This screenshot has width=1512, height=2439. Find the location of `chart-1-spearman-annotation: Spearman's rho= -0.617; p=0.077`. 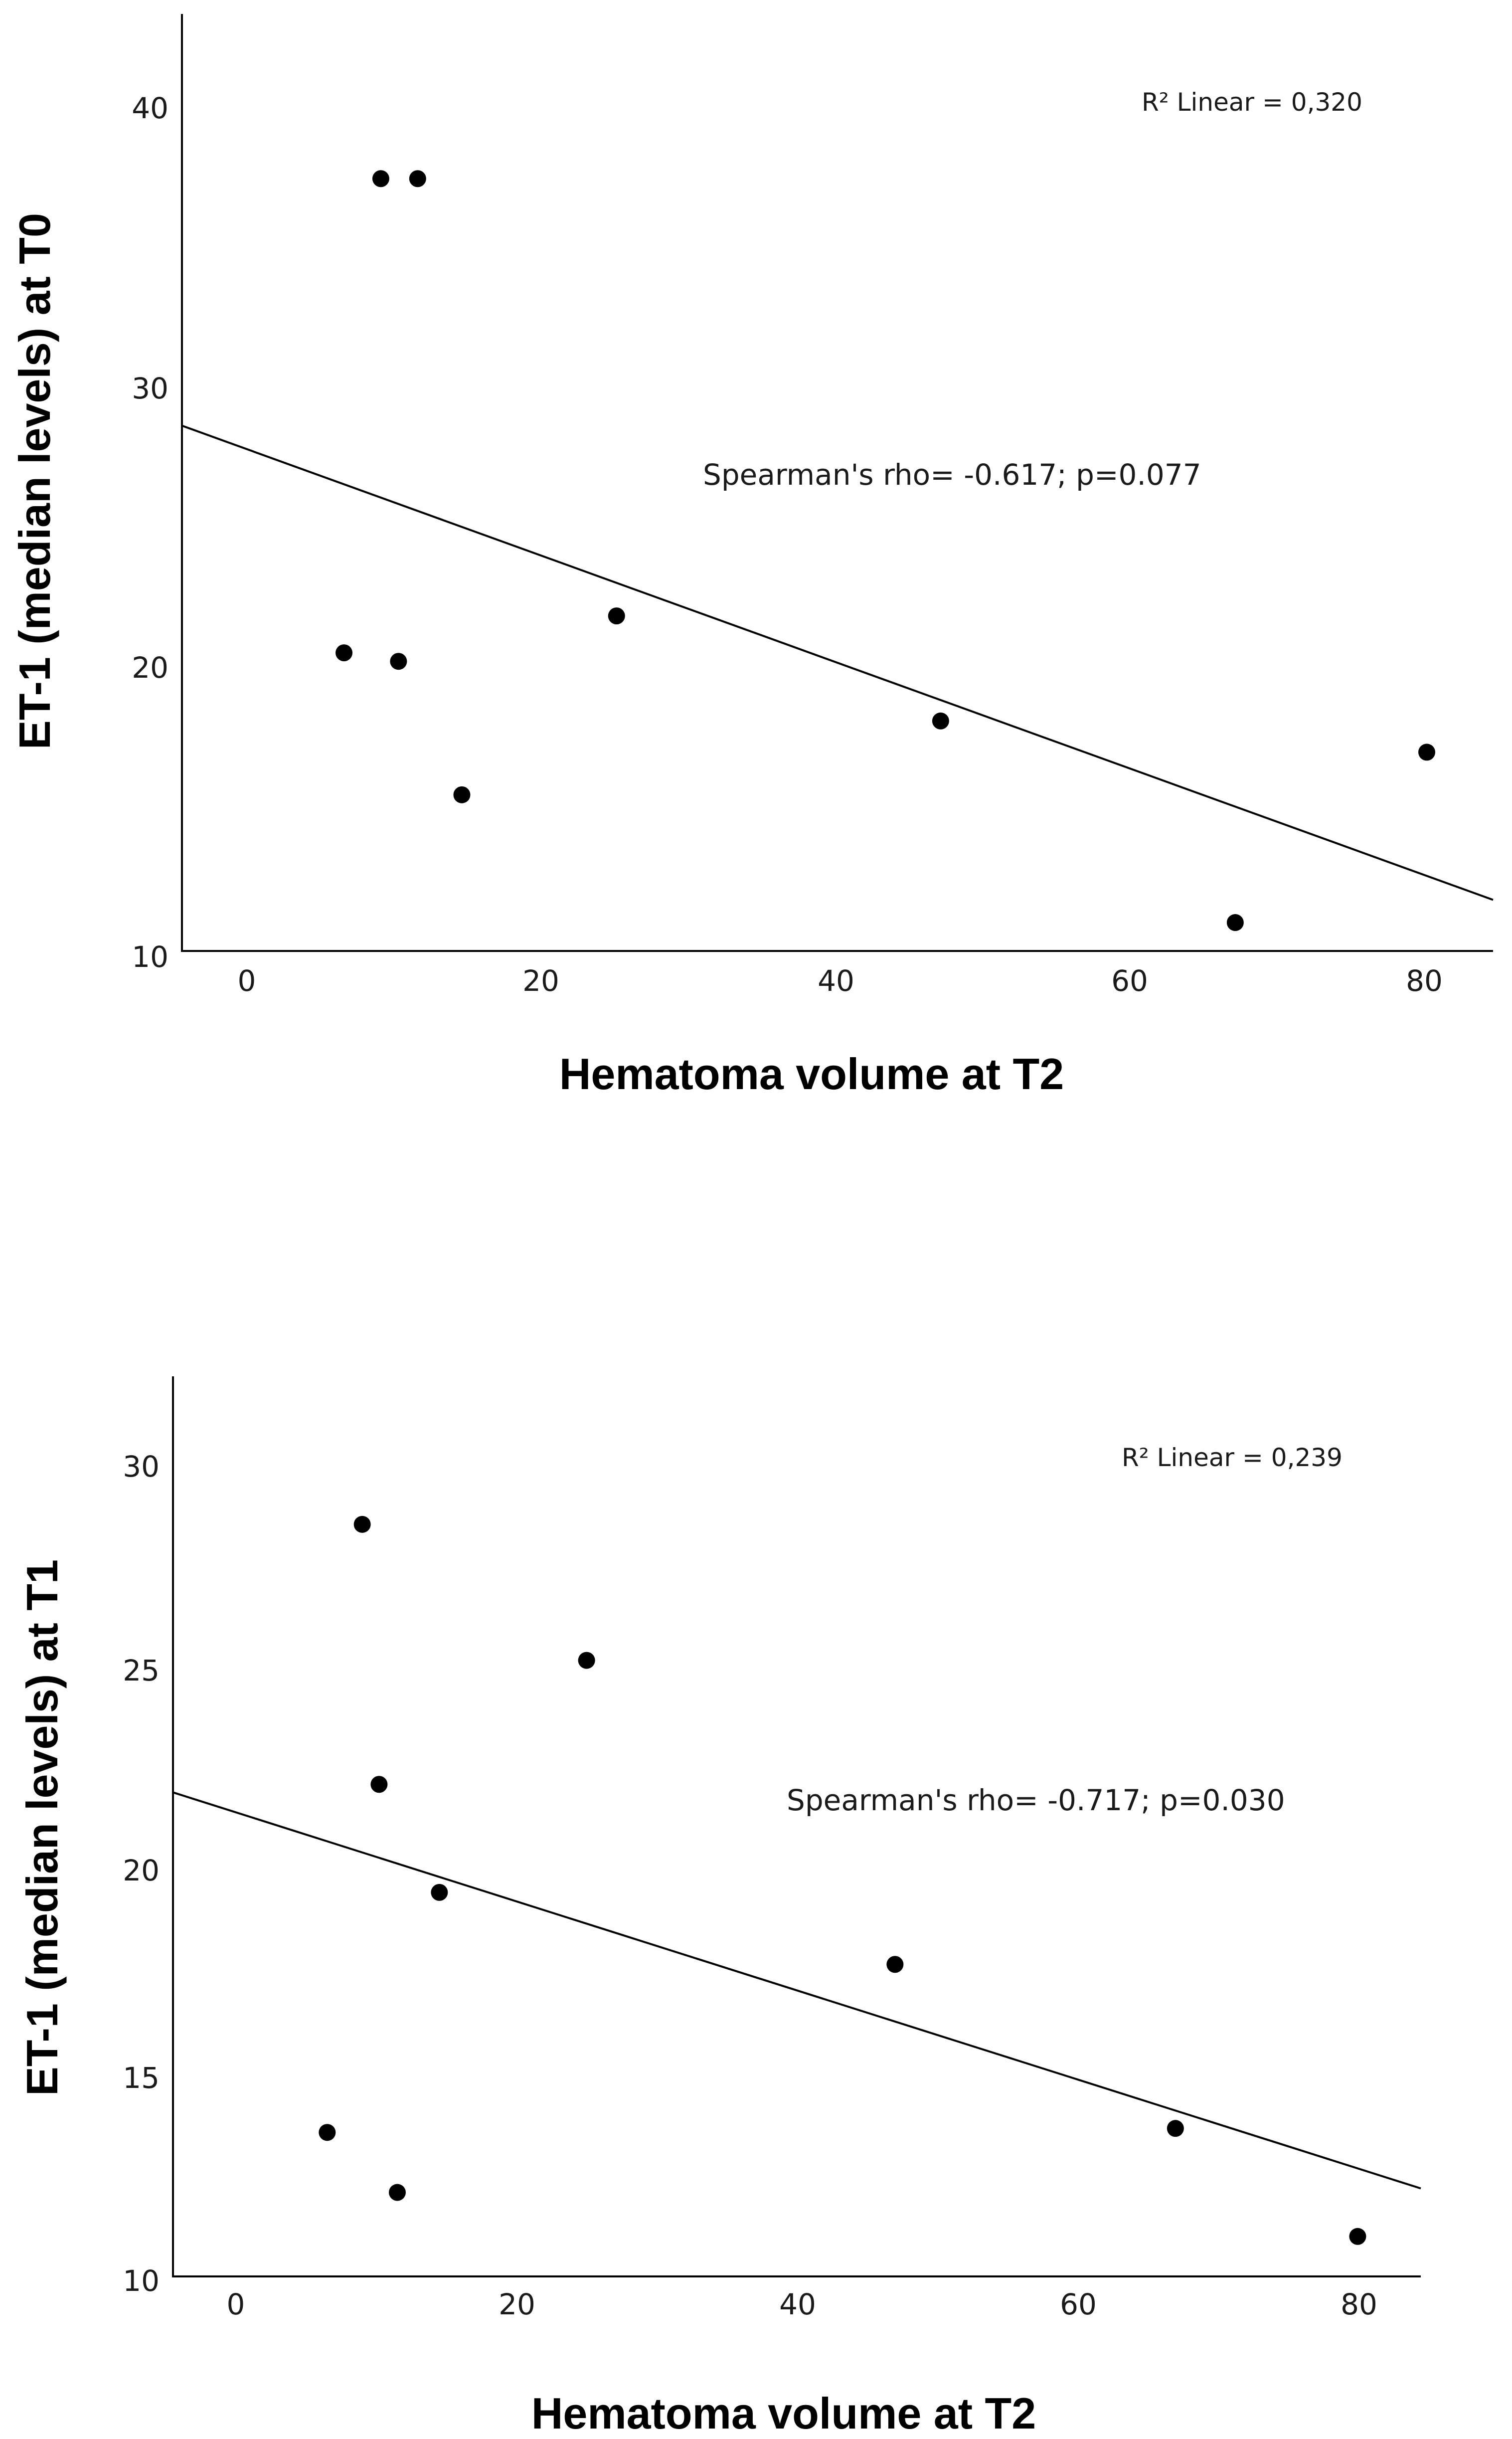

chart-1-spearman-annotation: Spearman's rho= -0.617; p=0.077 is located at coordinates (952, 475).